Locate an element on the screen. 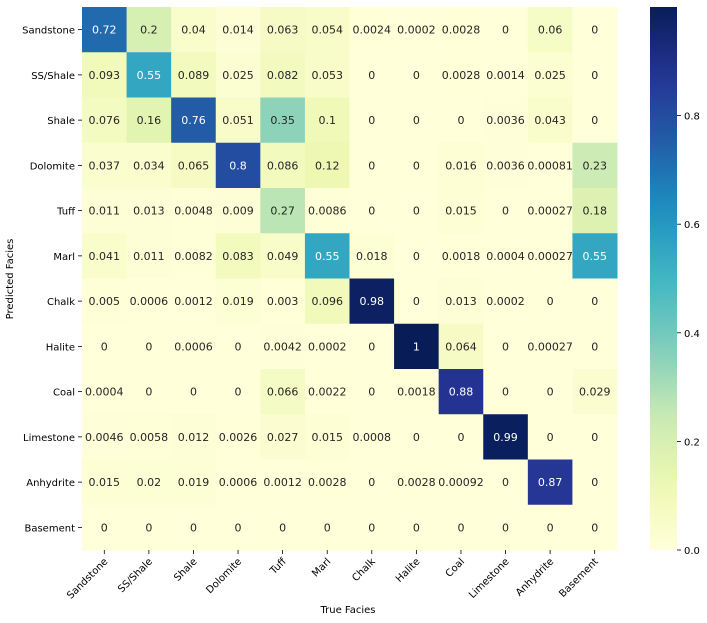  cell-value-label: 0.2 is located at coordinates (149, 30).